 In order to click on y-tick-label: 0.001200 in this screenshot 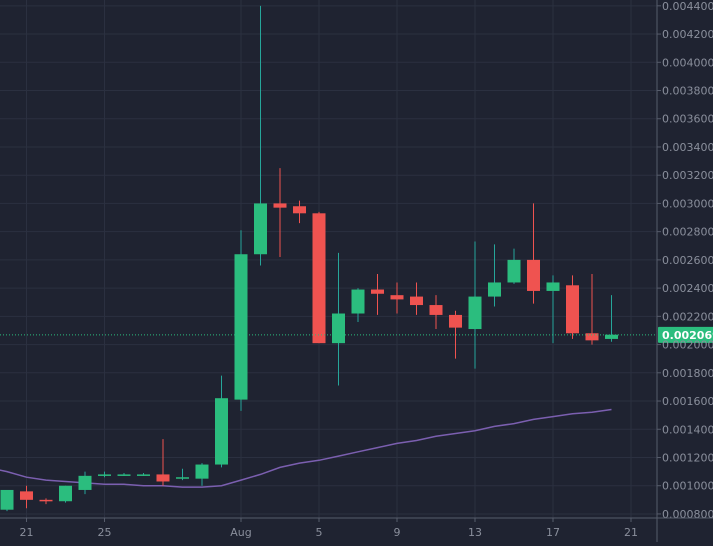, I will do `click(687, 457)`.